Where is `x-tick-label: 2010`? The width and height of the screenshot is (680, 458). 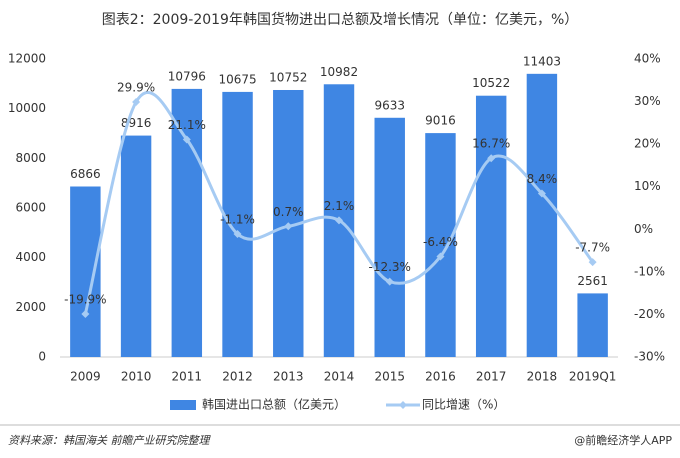
x-tick-label: 2010 is located at coordinates (136, 377).